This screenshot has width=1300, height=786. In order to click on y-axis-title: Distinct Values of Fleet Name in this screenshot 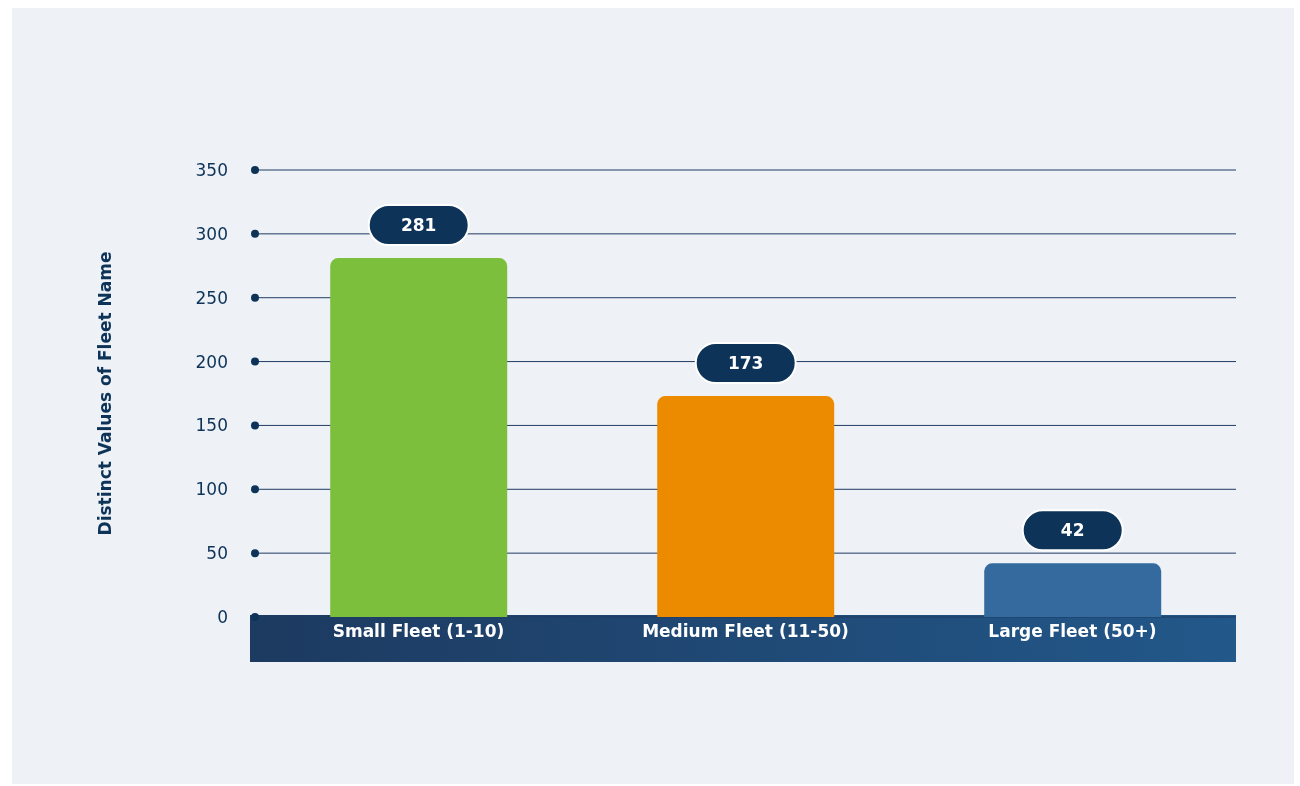, I will do `click(105, 393)`.